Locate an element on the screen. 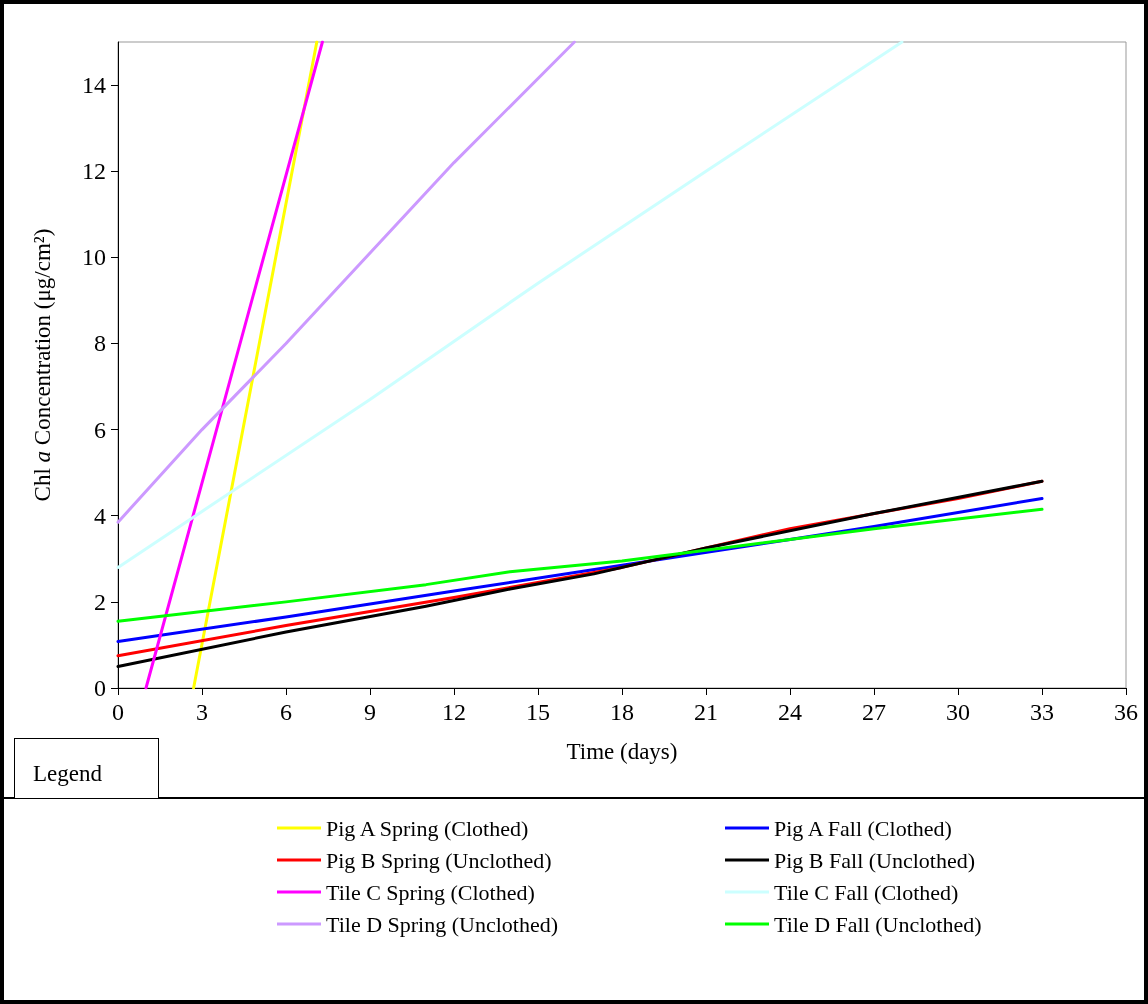 This screenshot has height=1004, width=1148. line-series is located at coordinates (580, 565).